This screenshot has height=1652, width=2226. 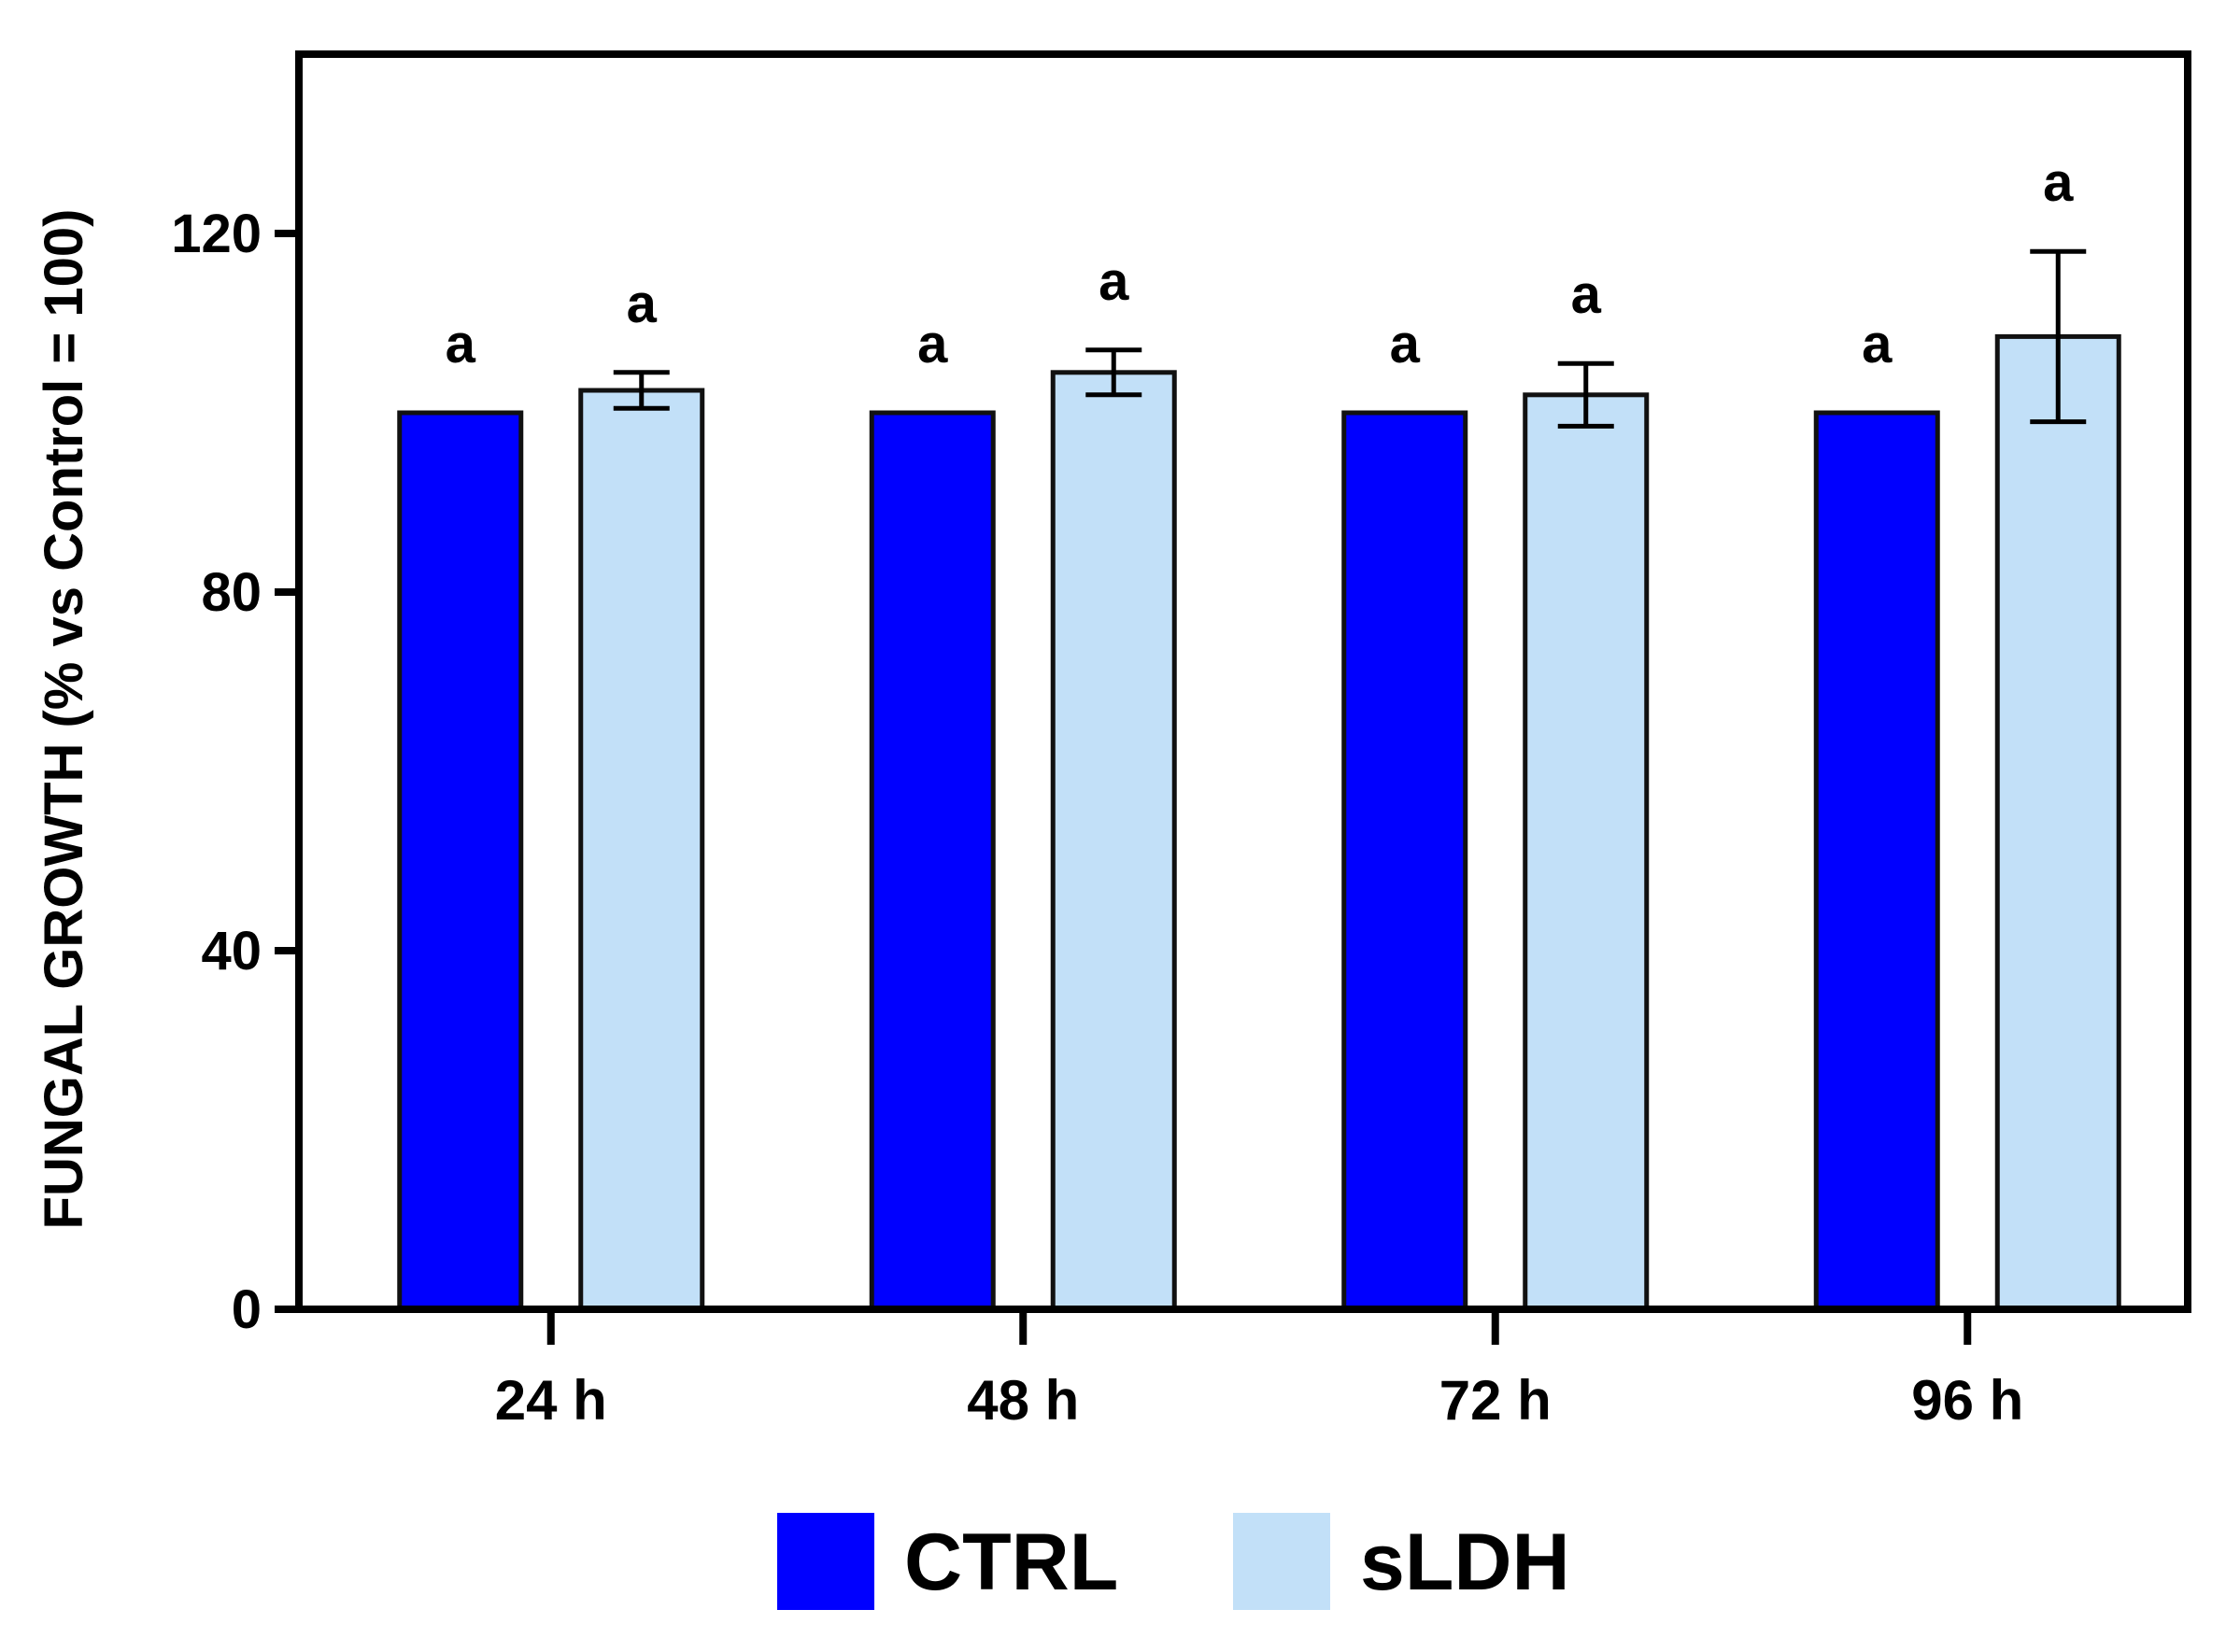 I want to click on annotations-layer: a a a a a a a a, so click(x=1261, y=263).